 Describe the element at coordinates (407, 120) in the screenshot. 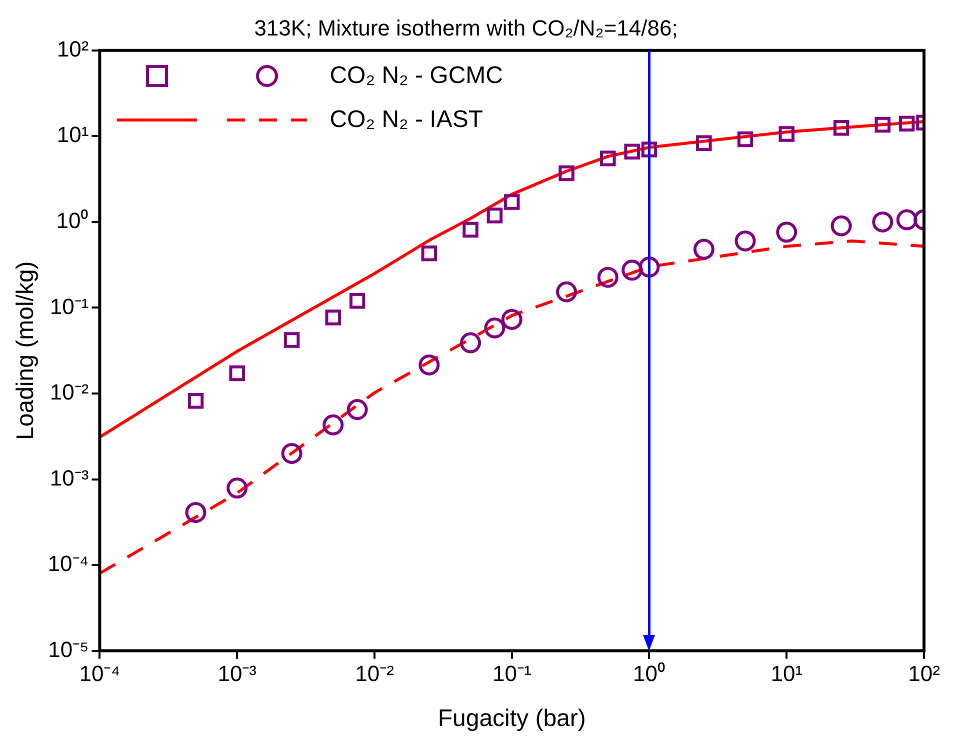

I see `legend-label: CO₂ N₂ - IAST` at that location.